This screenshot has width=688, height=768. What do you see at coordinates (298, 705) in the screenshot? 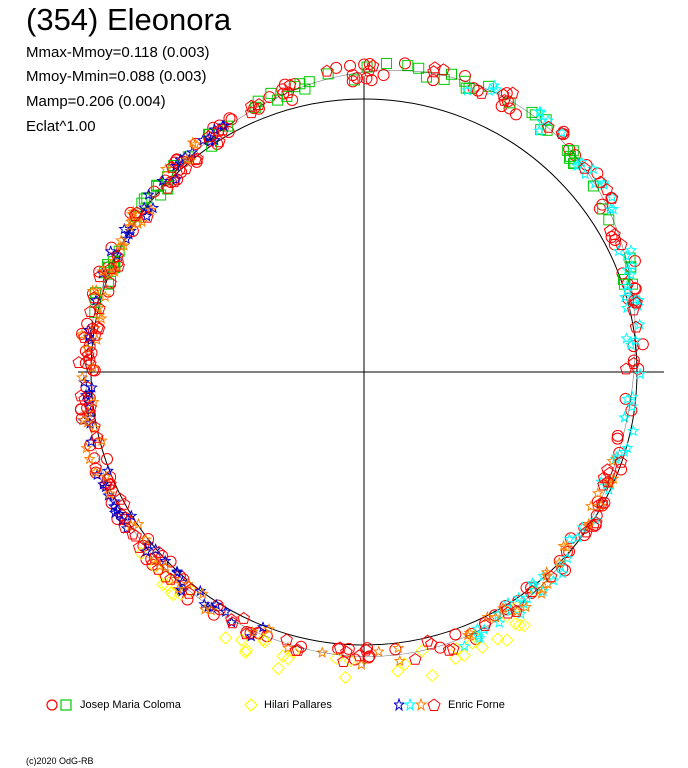
I see `legend-label-pallares: Hilari Pallares` at bounding box center [298, 705].